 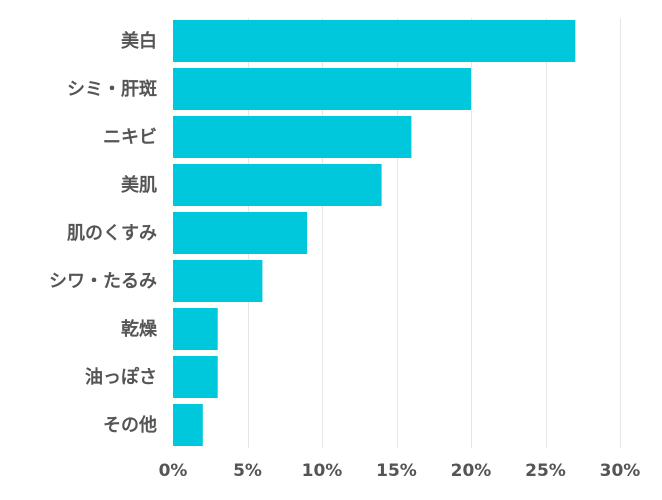 What do you see at coordinates (545, 471) in the screenshot?
I see `x-tick-label: 25%` at bounding box center [545, 471].